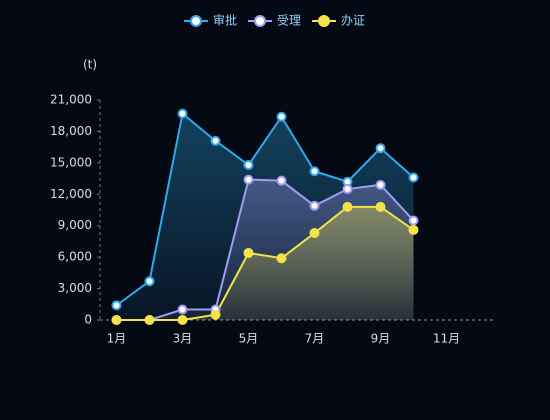 This screenshot has height=420, width=550. I want to click on x-tick-label: 11月, so click(446, 339).